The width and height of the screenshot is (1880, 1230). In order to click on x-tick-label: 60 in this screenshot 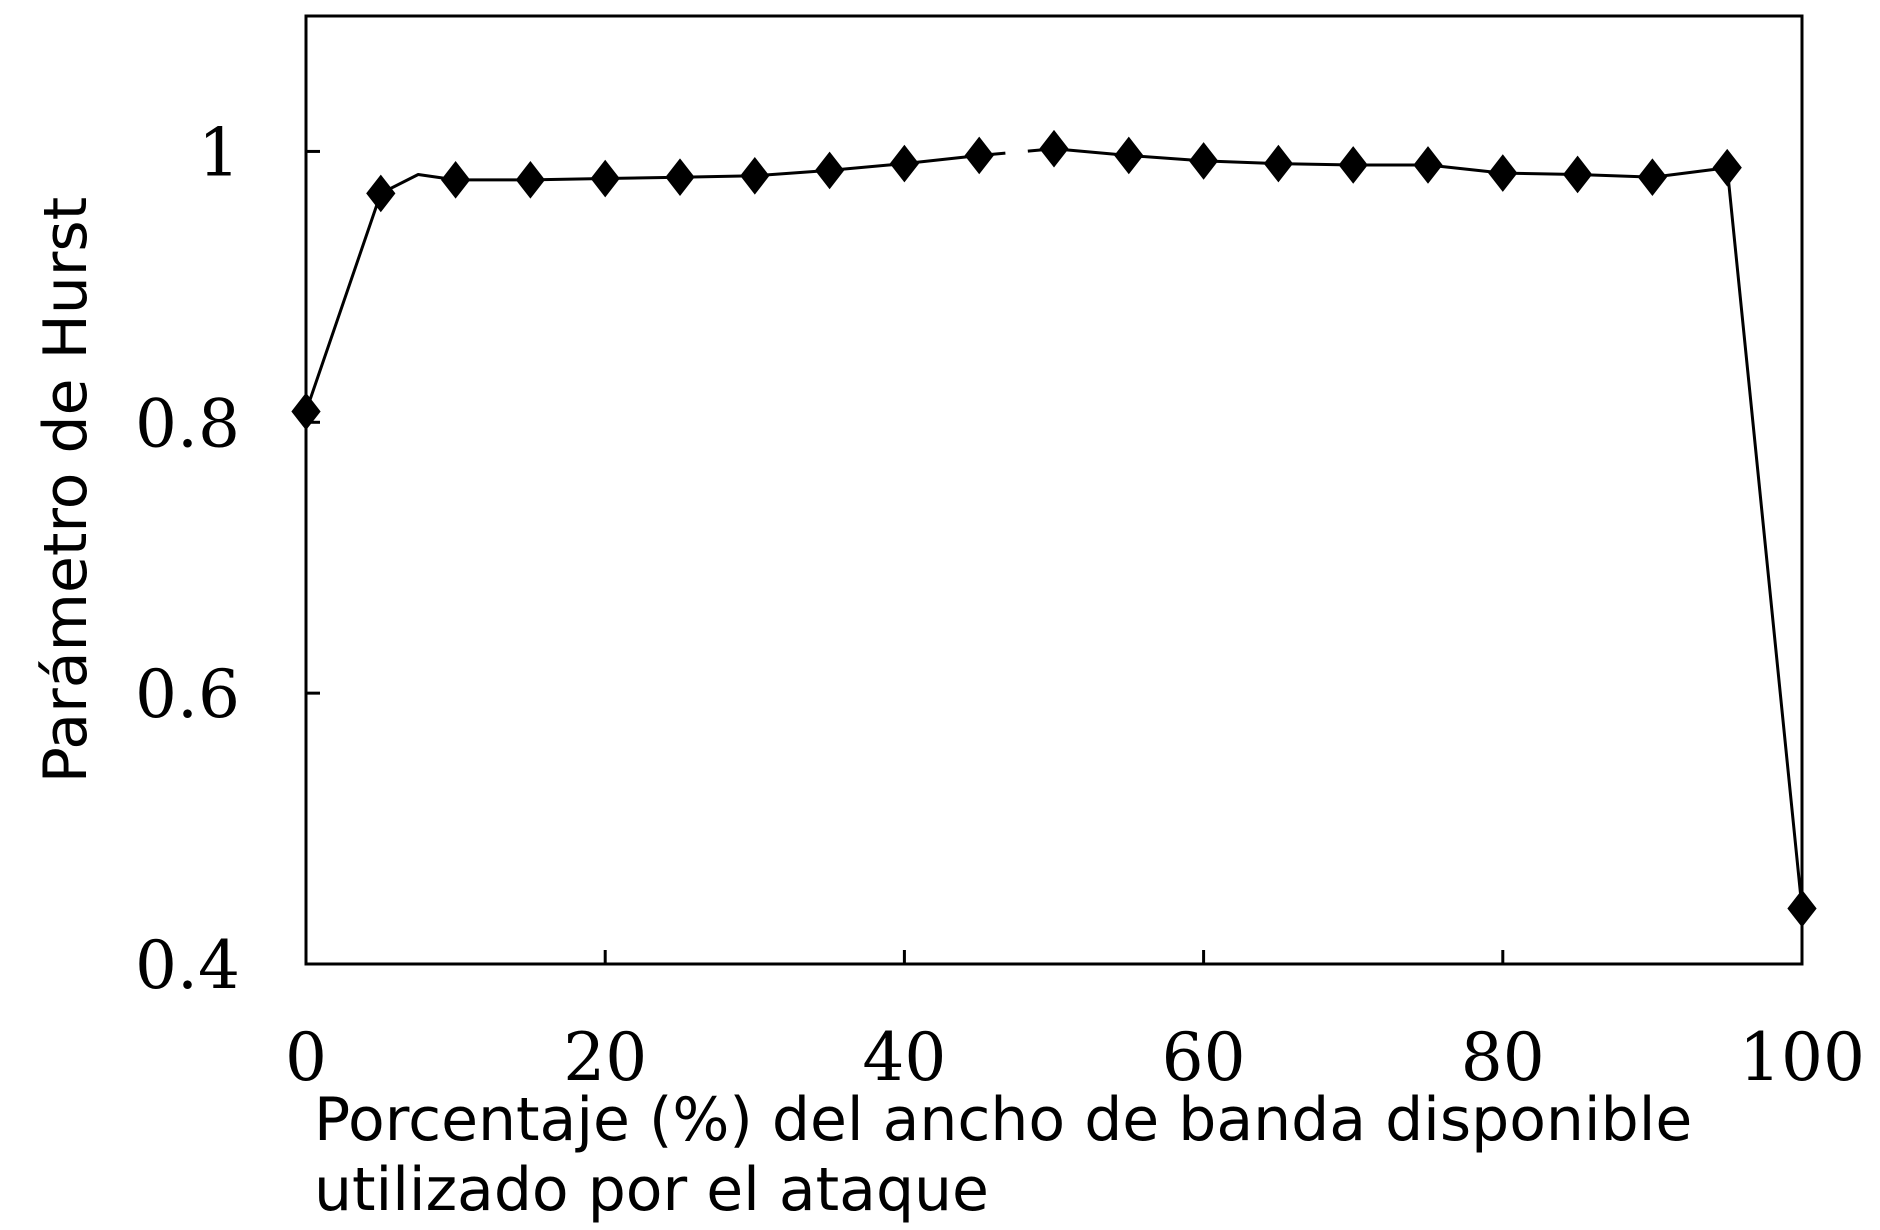, I will do `click(1204, 1057)`.